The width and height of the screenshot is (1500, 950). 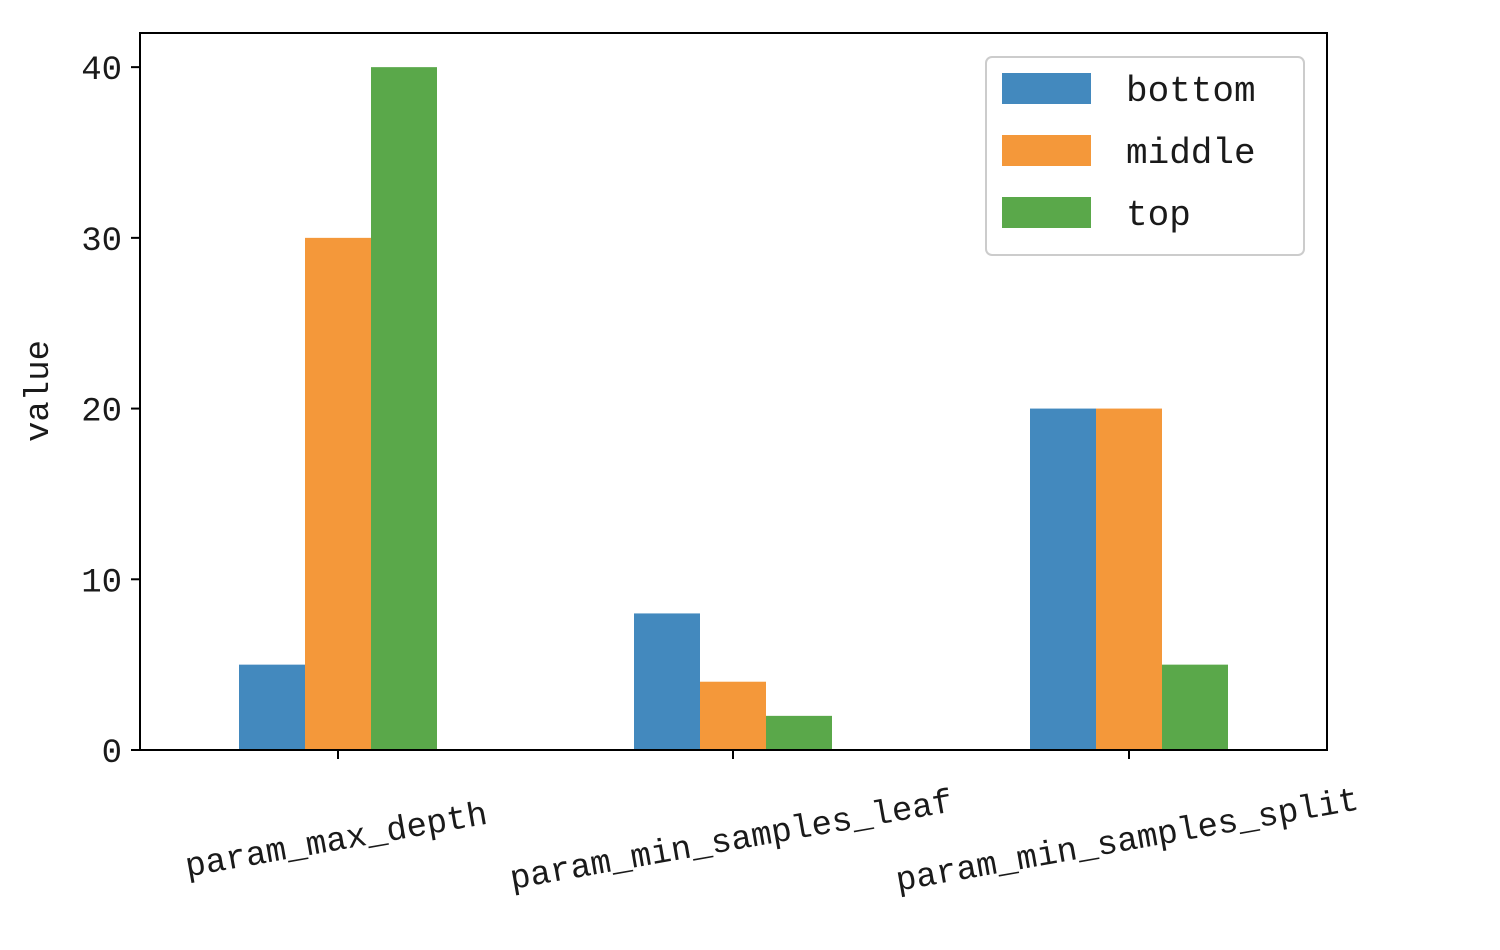 What do you see at coordinates (1063, 579) in the screenshot?
I see `bar-bottom-param_min_samples_split` at bounding box center [1063, 579].